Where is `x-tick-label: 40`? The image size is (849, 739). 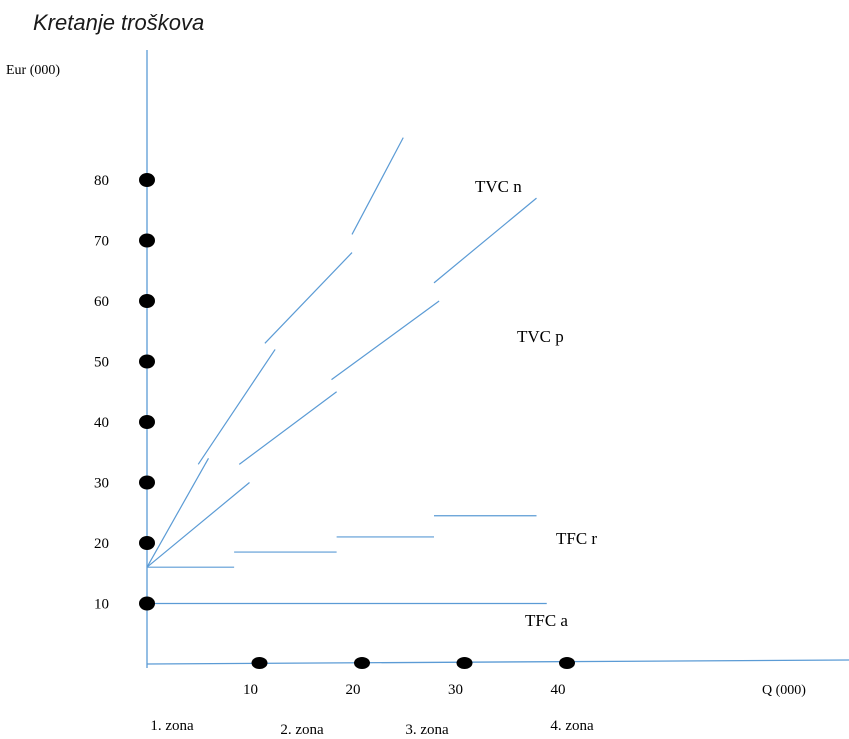
x-tick-label: 40 is located at coordinates (558, 690).